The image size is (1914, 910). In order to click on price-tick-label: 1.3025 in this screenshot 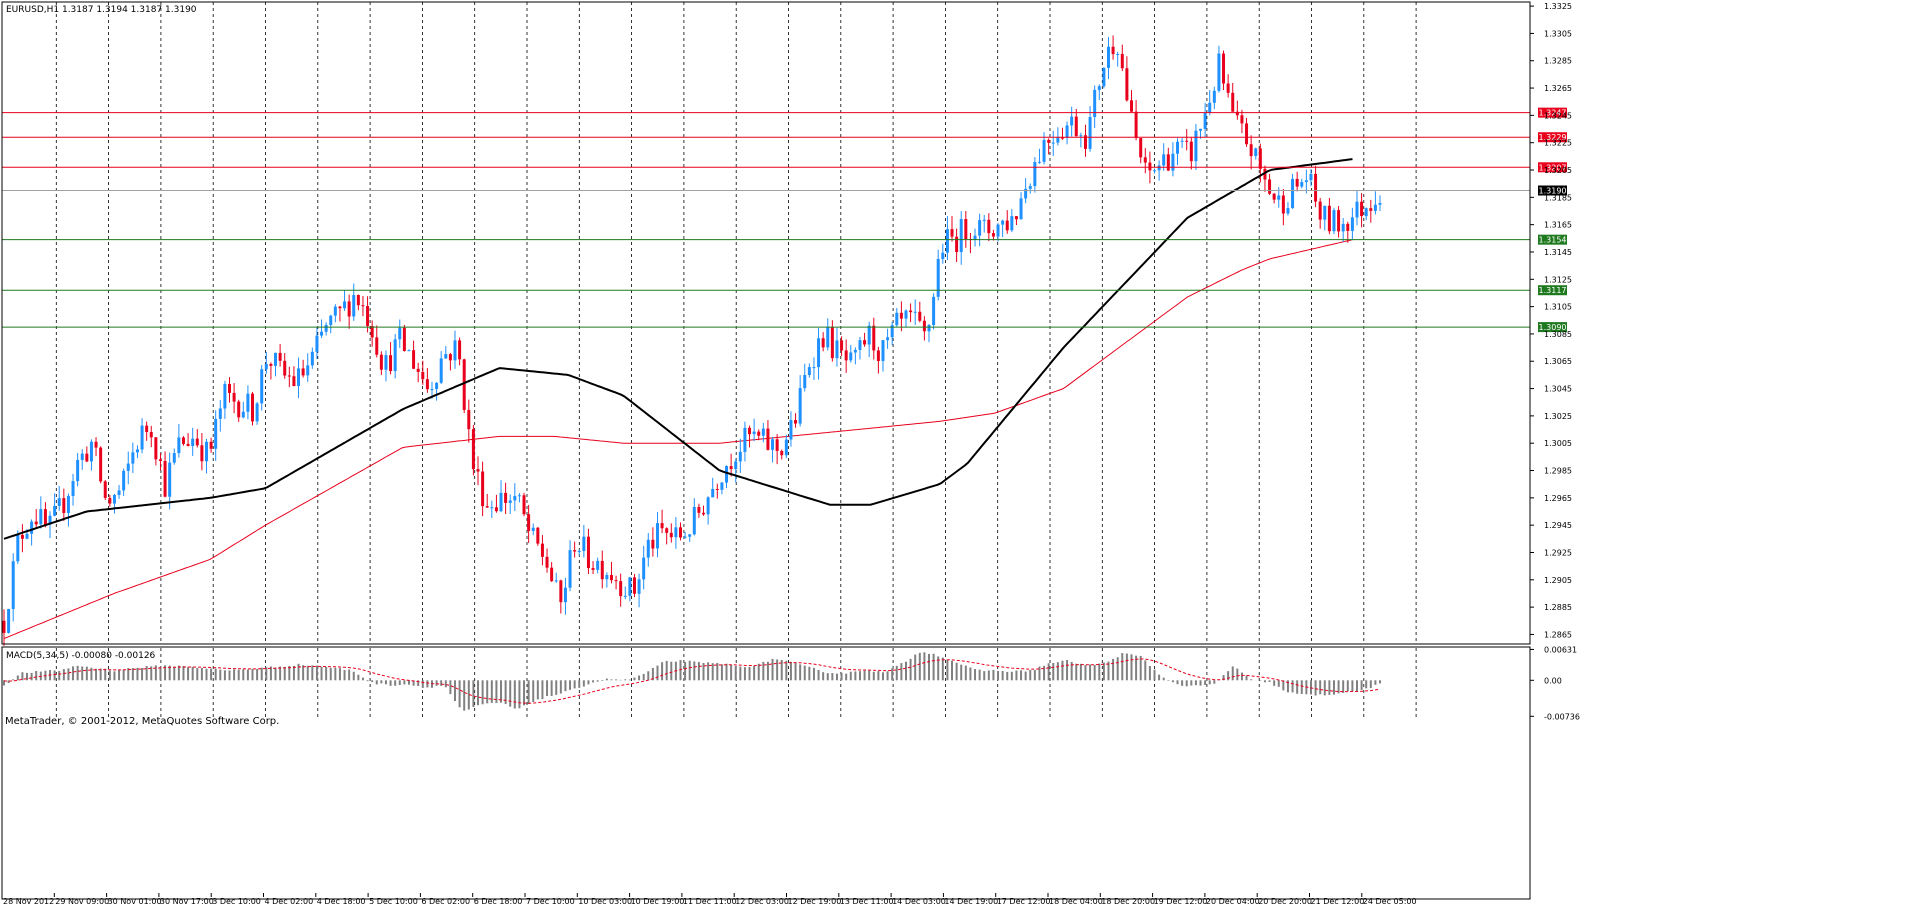, I will do `click(1558, 416)`.